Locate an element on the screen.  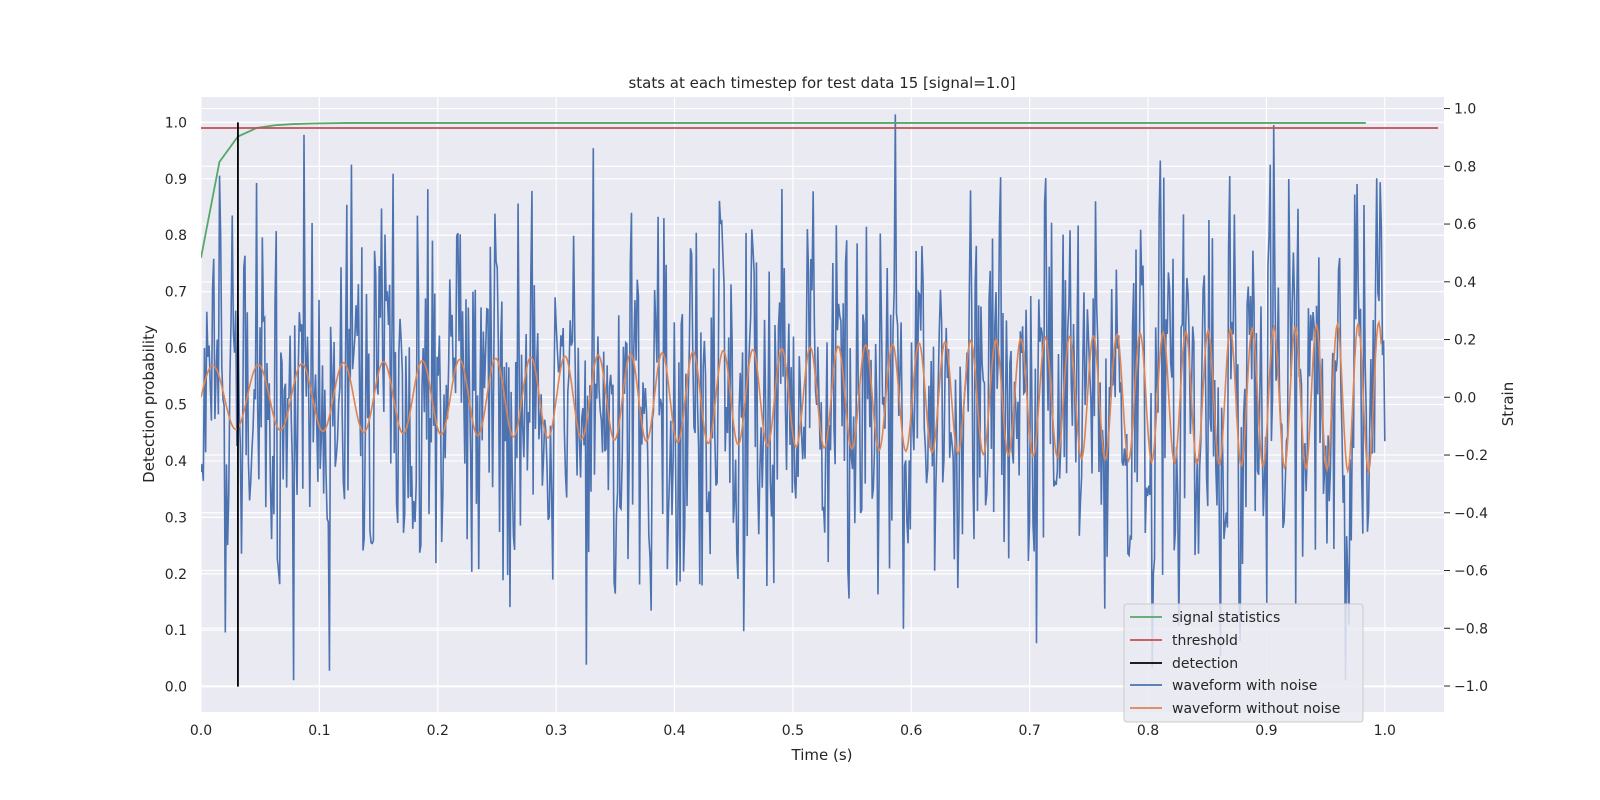
x-tick-label: 0.8 is located at coordinates (1148, 731).